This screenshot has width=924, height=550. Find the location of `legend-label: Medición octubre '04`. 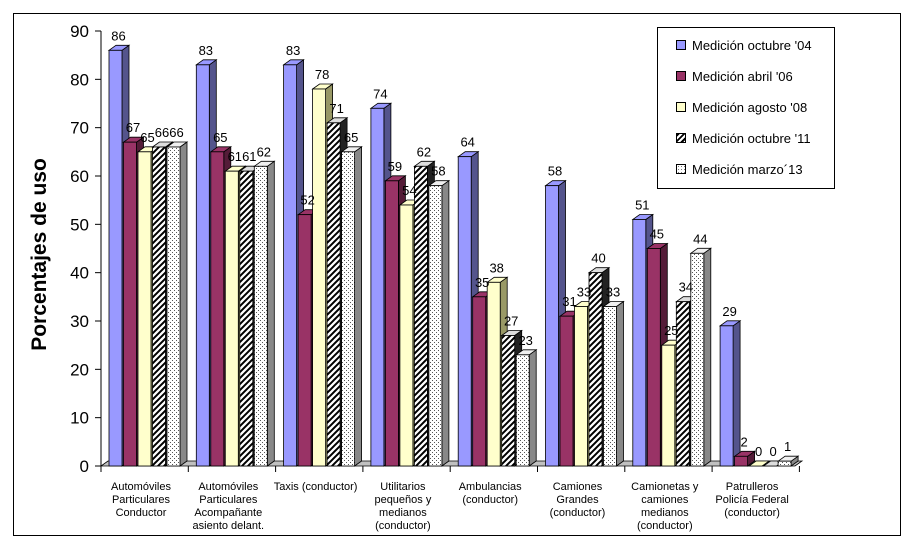

legend-label: Medición octubre '04 is located at coordinates (752, 45).